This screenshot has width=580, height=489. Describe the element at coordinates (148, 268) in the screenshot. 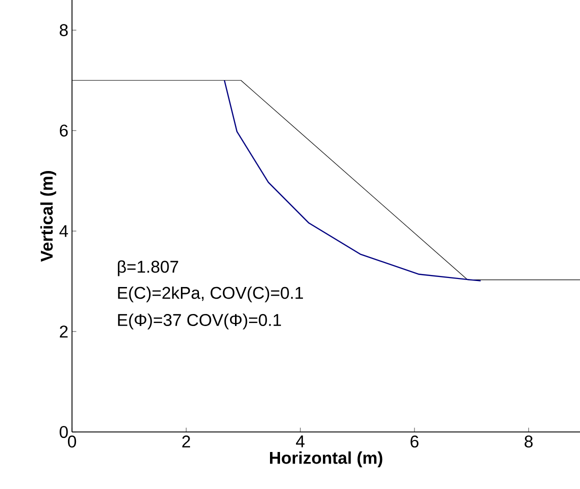

I see `annotation: β=1.807` at that location.